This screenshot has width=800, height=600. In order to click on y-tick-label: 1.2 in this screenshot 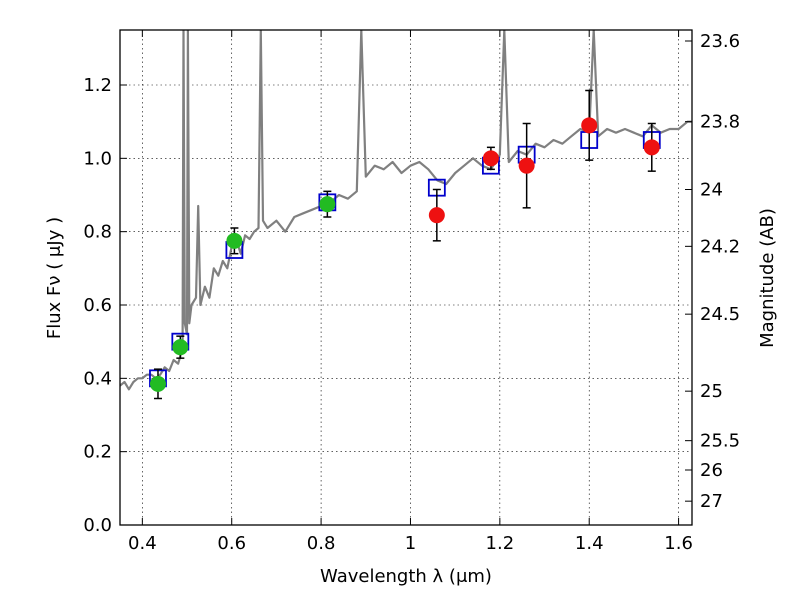, I will do `click(97, 85)`.